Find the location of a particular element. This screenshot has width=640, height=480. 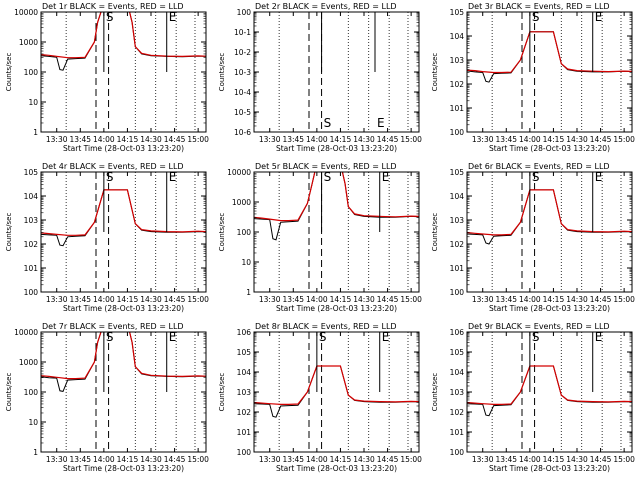

y-tick-label: 10-5 is located at coordinates (242, 112).